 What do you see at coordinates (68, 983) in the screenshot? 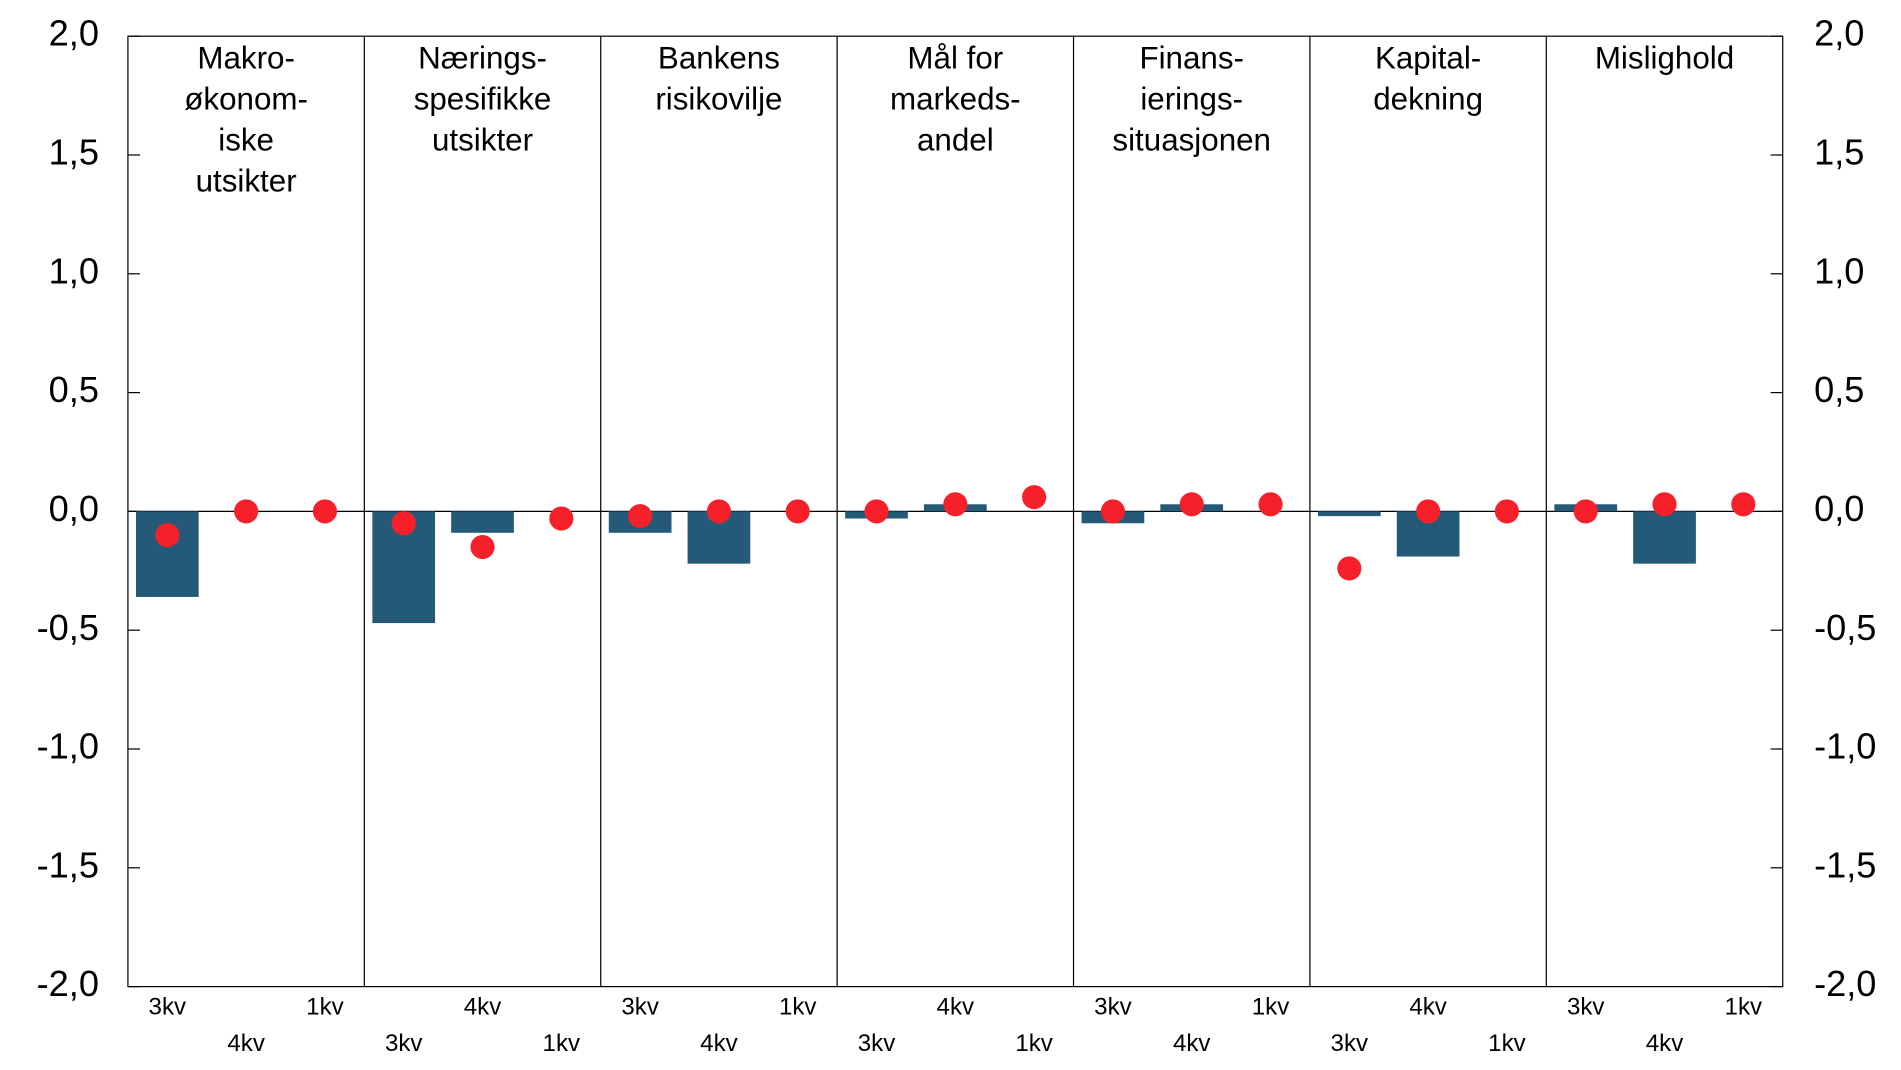
I see `y-tick-label: -2,0` at bounding box center [68, 983].